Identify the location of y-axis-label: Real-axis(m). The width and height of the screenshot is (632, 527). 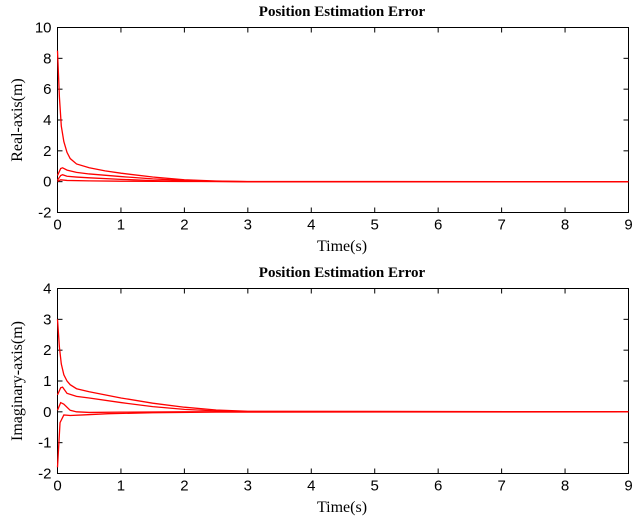
(17, 120).